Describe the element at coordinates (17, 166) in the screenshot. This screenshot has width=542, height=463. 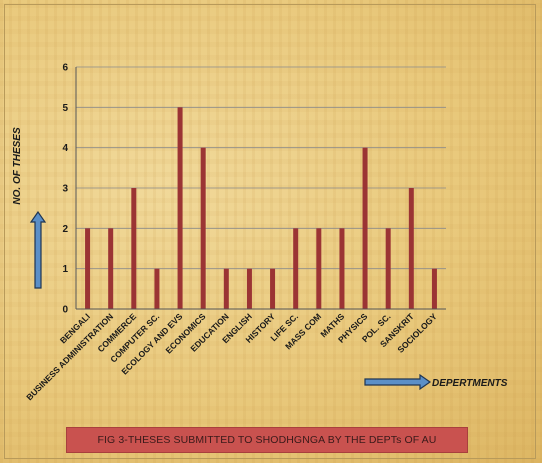
I see `y-axis-title: NO. OF THESES` at that location.